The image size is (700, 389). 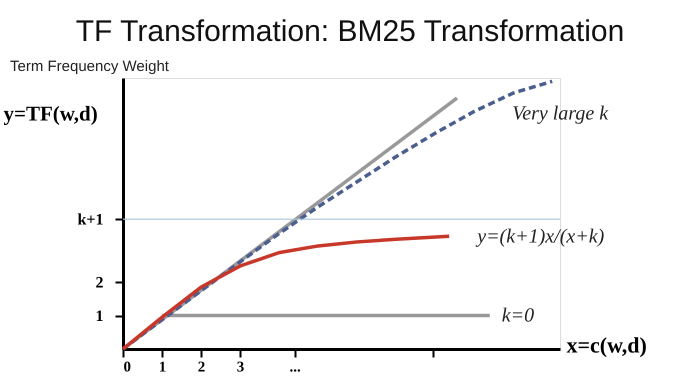 What do you see at coordinates (162, 368) in the screenshot?
I see `x-tick-label: 1` at bounding box center [162, 368].